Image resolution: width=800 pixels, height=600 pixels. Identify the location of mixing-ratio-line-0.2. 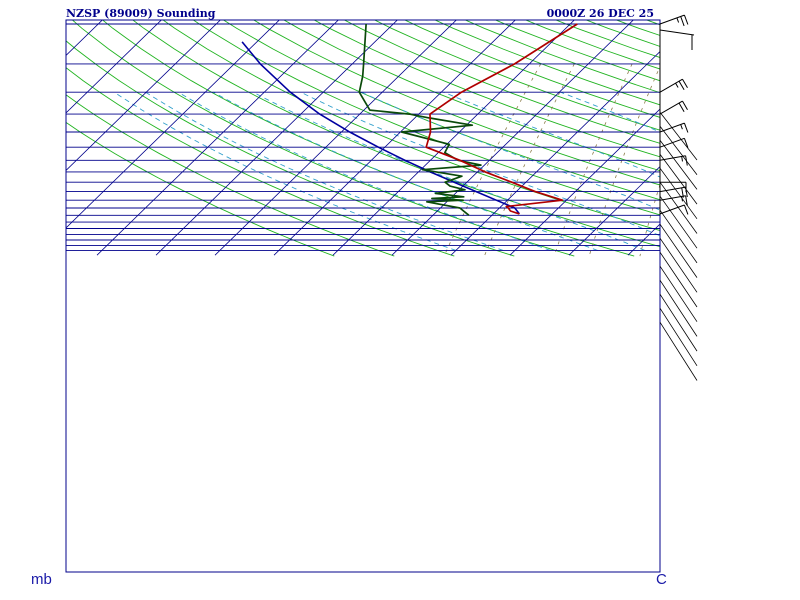
(529, 160).